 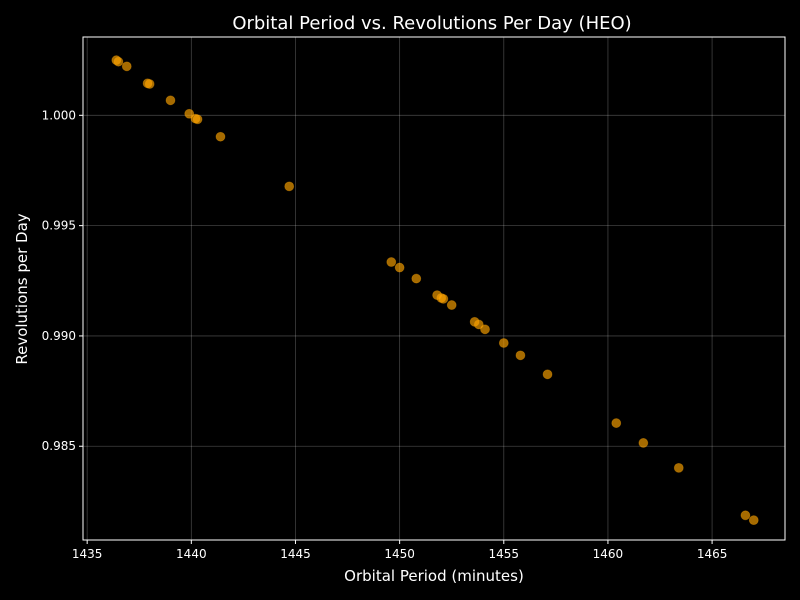 I want to click on y-tick-label: 0.990, so click(x=59, y=336).